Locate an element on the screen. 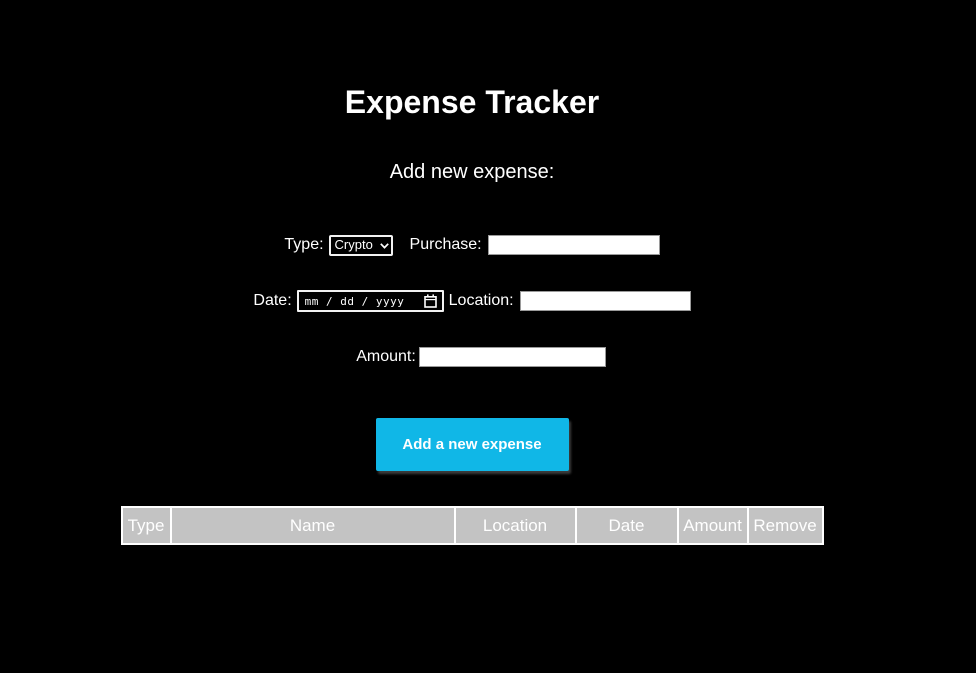  date-input: mm / dd / yyyy is located at coordinates (370, 301).